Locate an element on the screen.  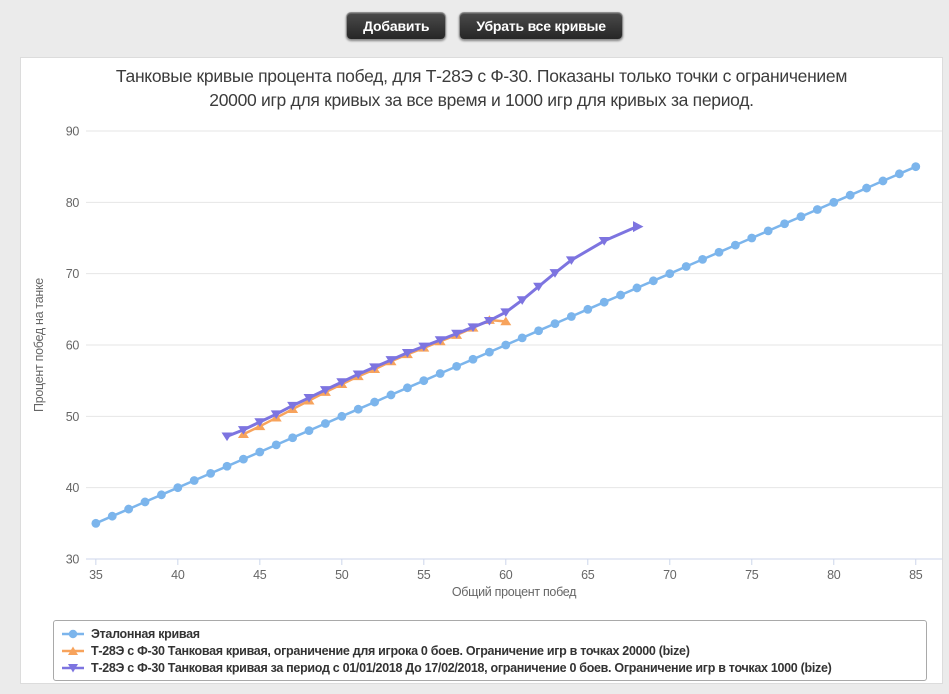
legend-marker-circle is located at coordinates (73, 633).